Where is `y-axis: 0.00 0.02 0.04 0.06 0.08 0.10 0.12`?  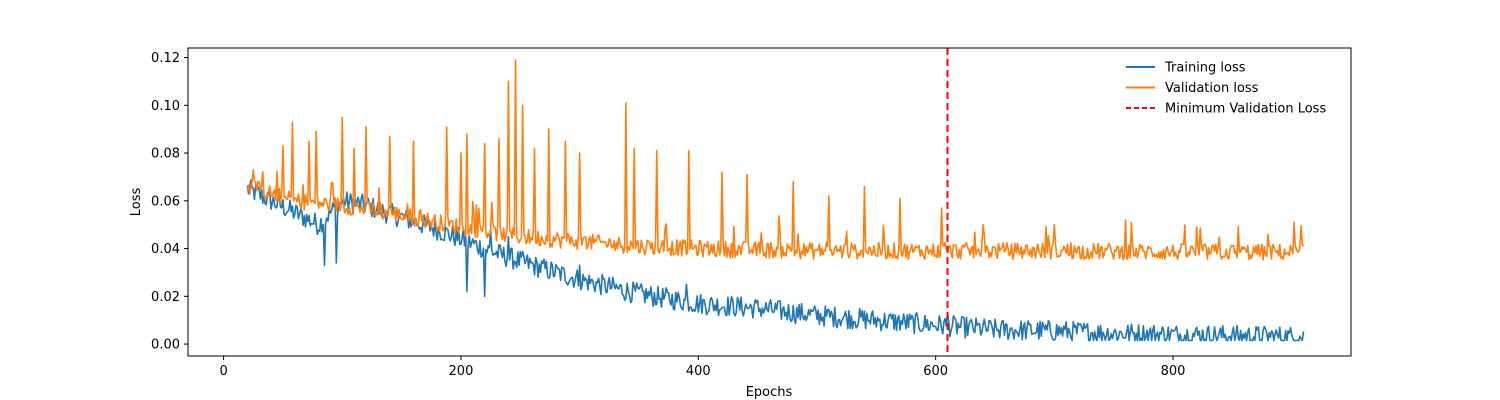
y-axis: 0.00 0.02 0.04 0.06 0.08 0.10 0.12 is located at coordinates (169, 202).